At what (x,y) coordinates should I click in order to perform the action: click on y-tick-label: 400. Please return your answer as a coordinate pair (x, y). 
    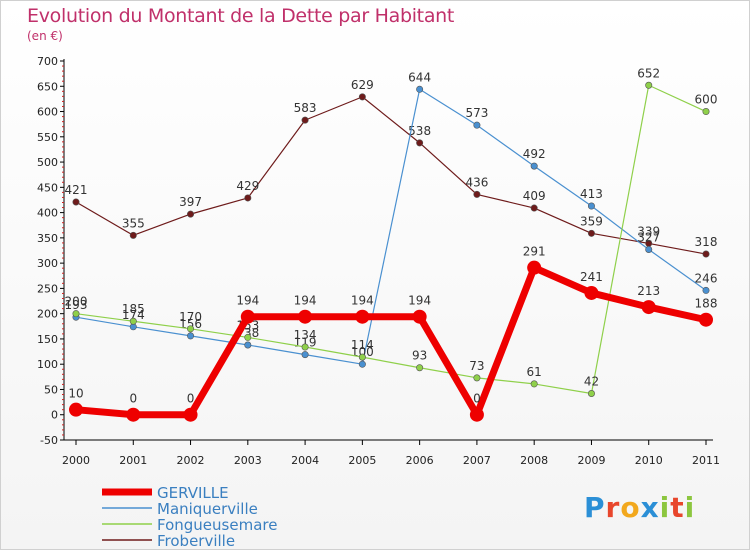
    Looking at the image, I should click on (47, 213).